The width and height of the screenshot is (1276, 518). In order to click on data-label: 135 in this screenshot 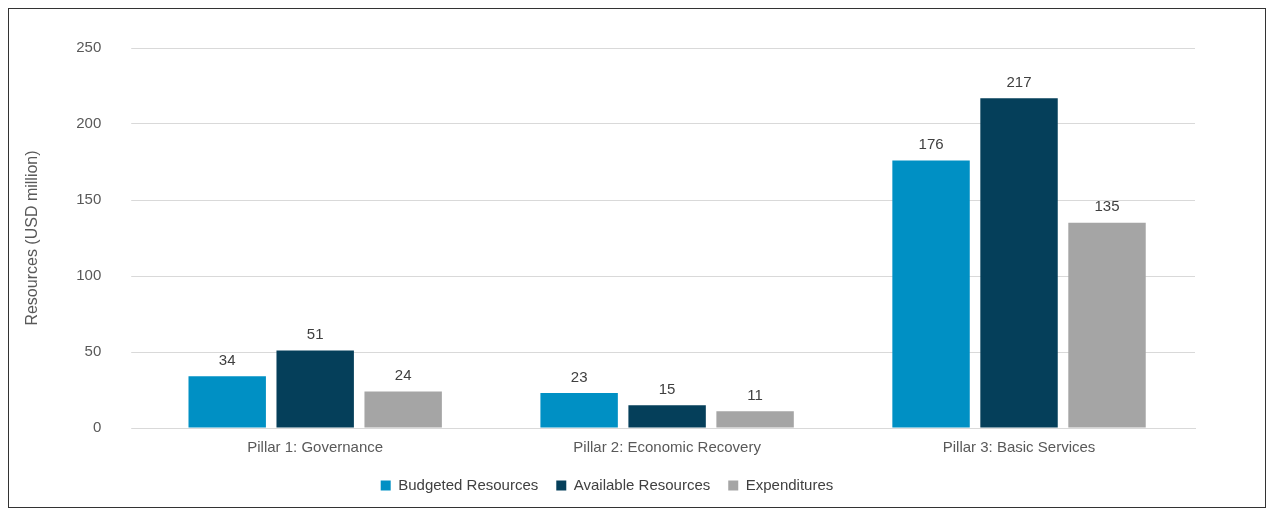, I will do `click(1107, 206)`.